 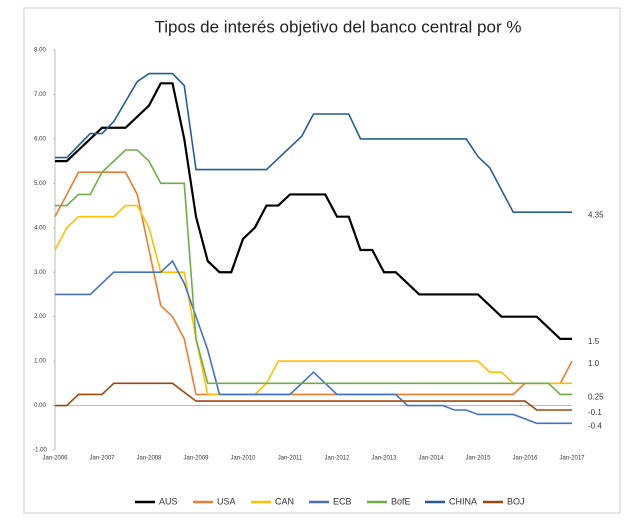 What do you see at coordinates (384, 459) in the screenshot?
I see `x-tick-label: Jan-2013` at bounding box center [384, 459].